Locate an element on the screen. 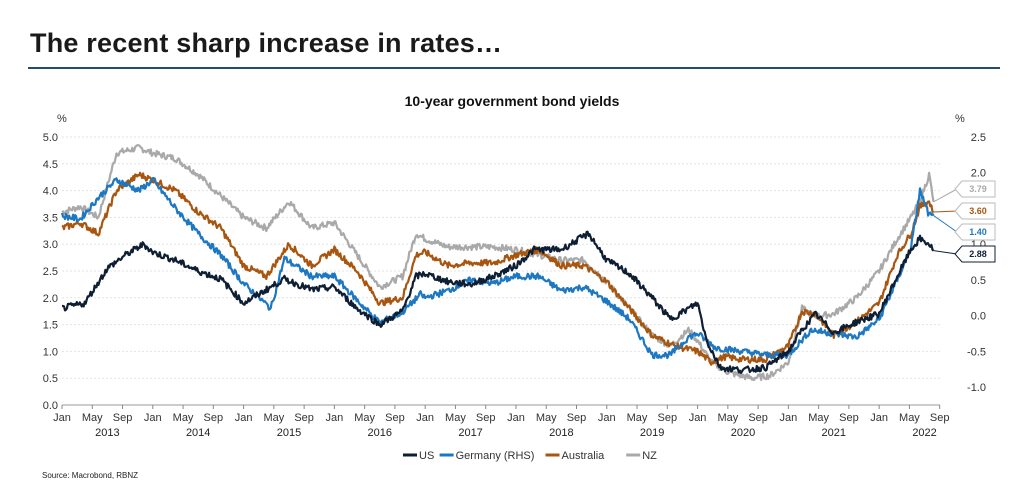  y-left-tick: 2.0 is located at coordinates (50, 299).